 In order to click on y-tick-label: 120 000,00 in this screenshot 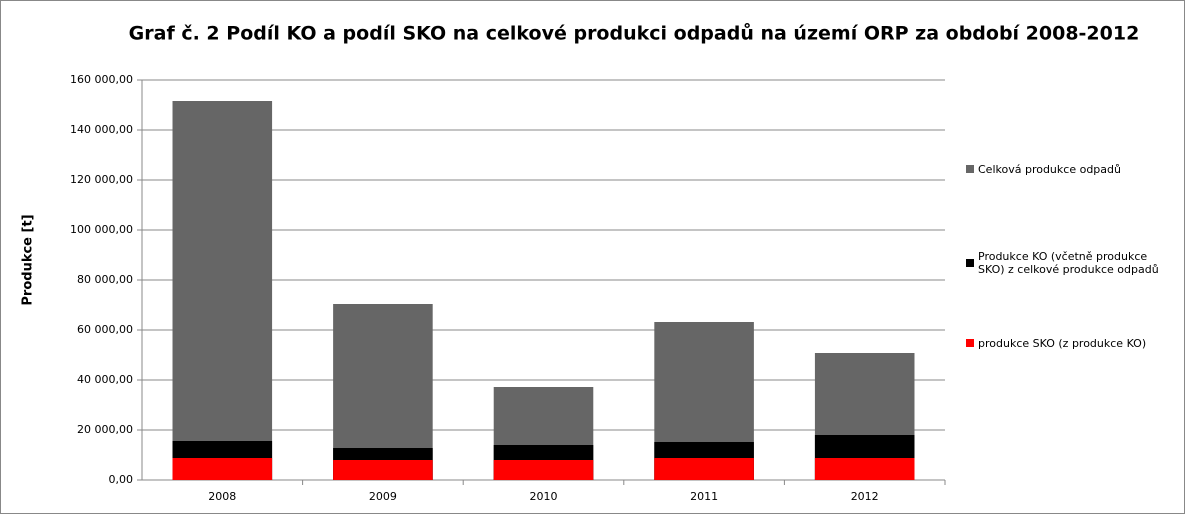, I will do `click(101, 179)`.